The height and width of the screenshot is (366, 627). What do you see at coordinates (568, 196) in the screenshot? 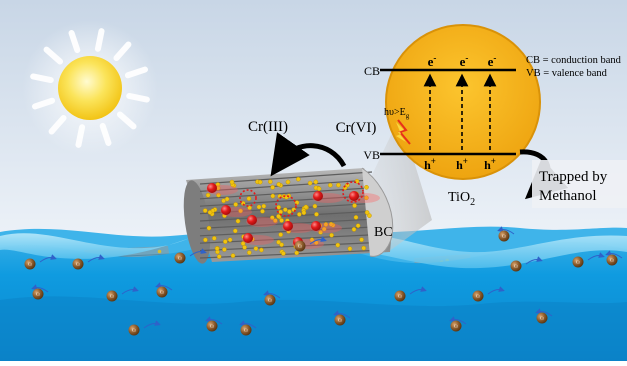
I see `trapped-line2: Methanol` at bounding box center [568, 196].